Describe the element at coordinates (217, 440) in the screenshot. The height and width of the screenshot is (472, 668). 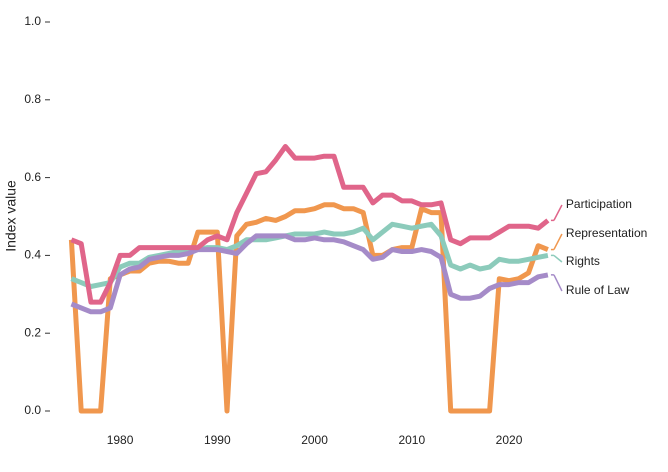
I see `x-tick-label: 1990` at that location.